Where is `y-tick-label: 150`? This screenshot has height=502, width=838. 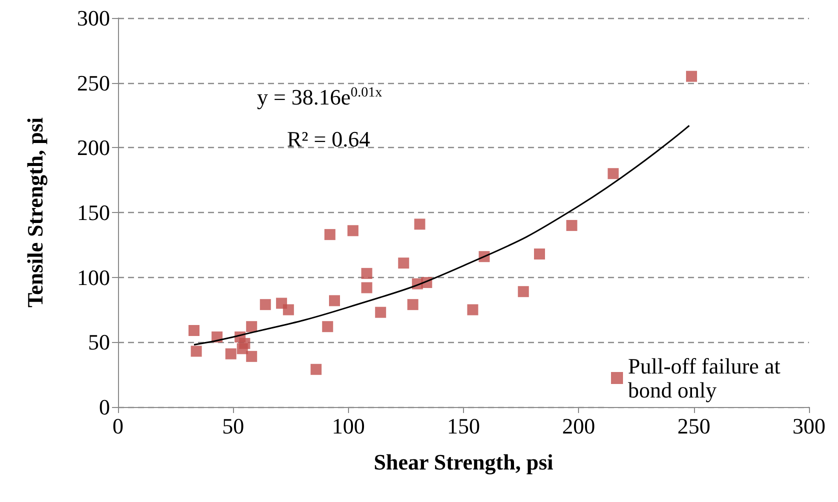
y-tick-label: 150 is located at coordinates (93, 212).